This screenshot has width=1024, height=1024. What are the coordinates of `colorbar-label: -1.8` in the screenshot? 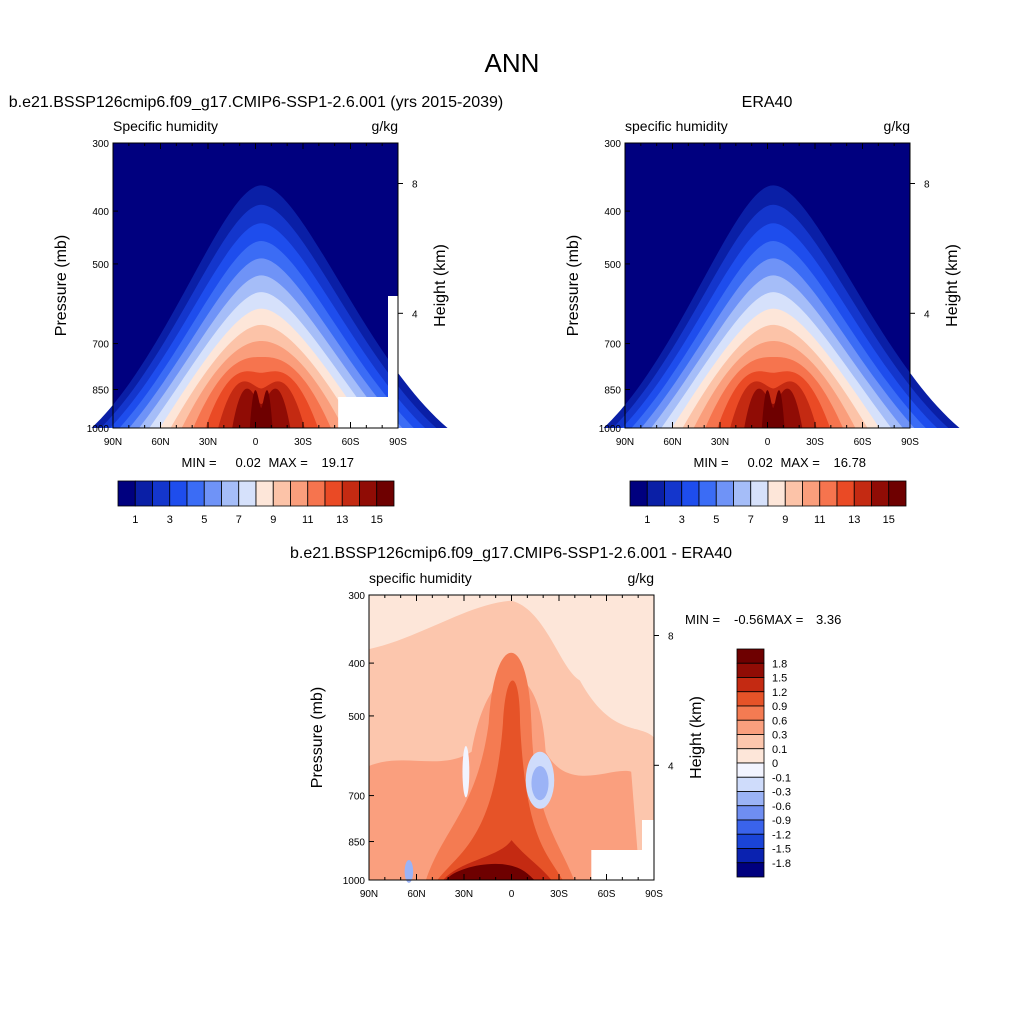 It's located at (781, 864).